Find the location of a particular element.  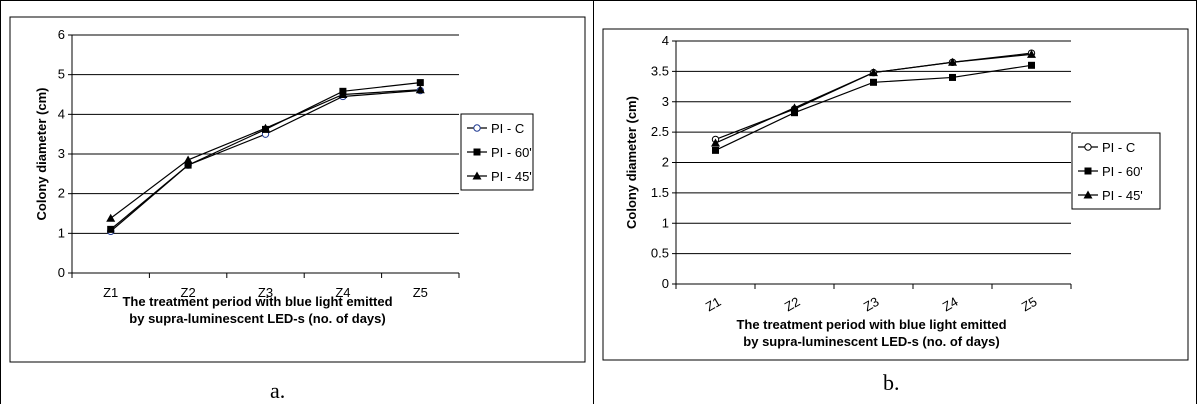

y-tick-label: 1.5 is located at coordinates (660, 192).